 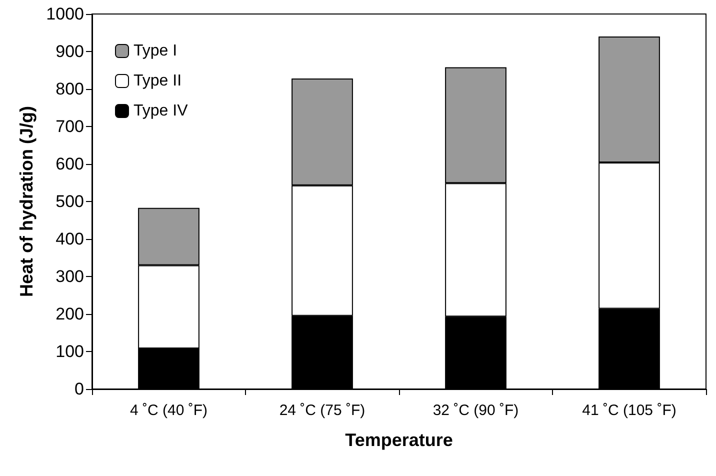 What do you see at coordinates (399, 440) in the screenshot?
I see `x-axis-title: Temperature` at bounding box center [399, 440].